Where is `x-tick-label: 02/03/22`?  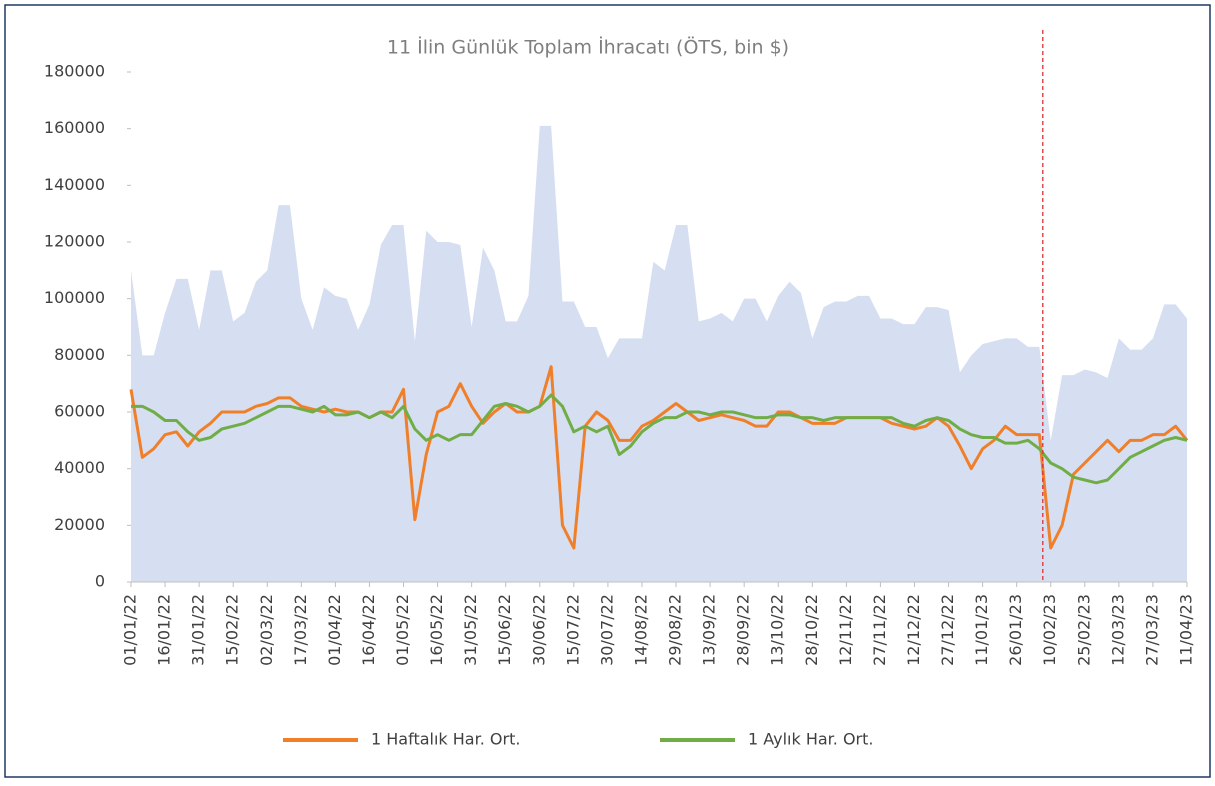 x-tick-label: 02/03/22 is located at coordinates (266, 630).